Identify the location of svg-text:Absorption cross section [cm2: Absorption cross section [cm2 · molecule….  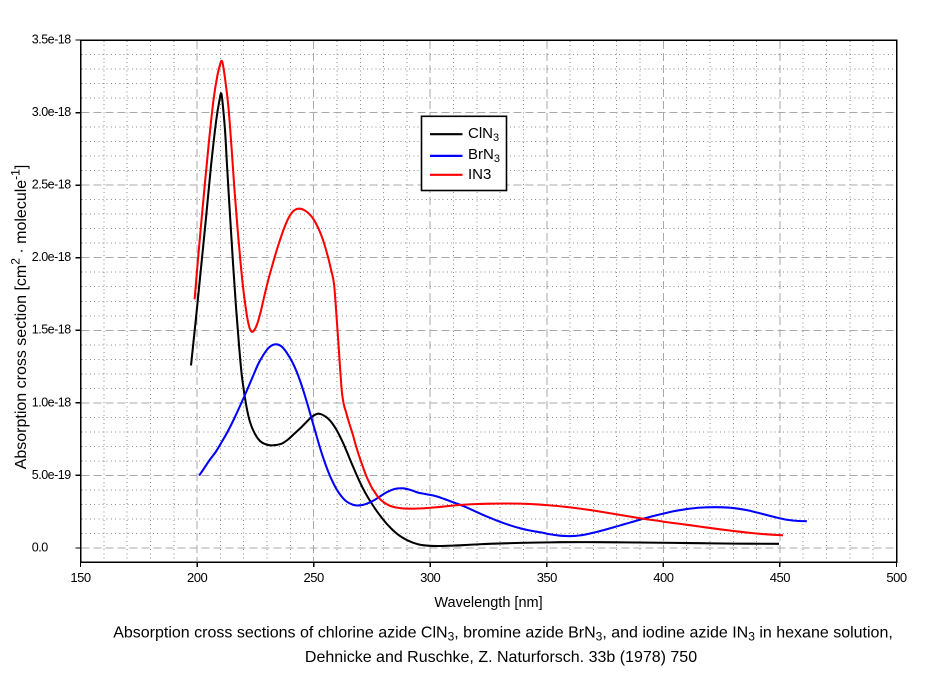
(20, 317).